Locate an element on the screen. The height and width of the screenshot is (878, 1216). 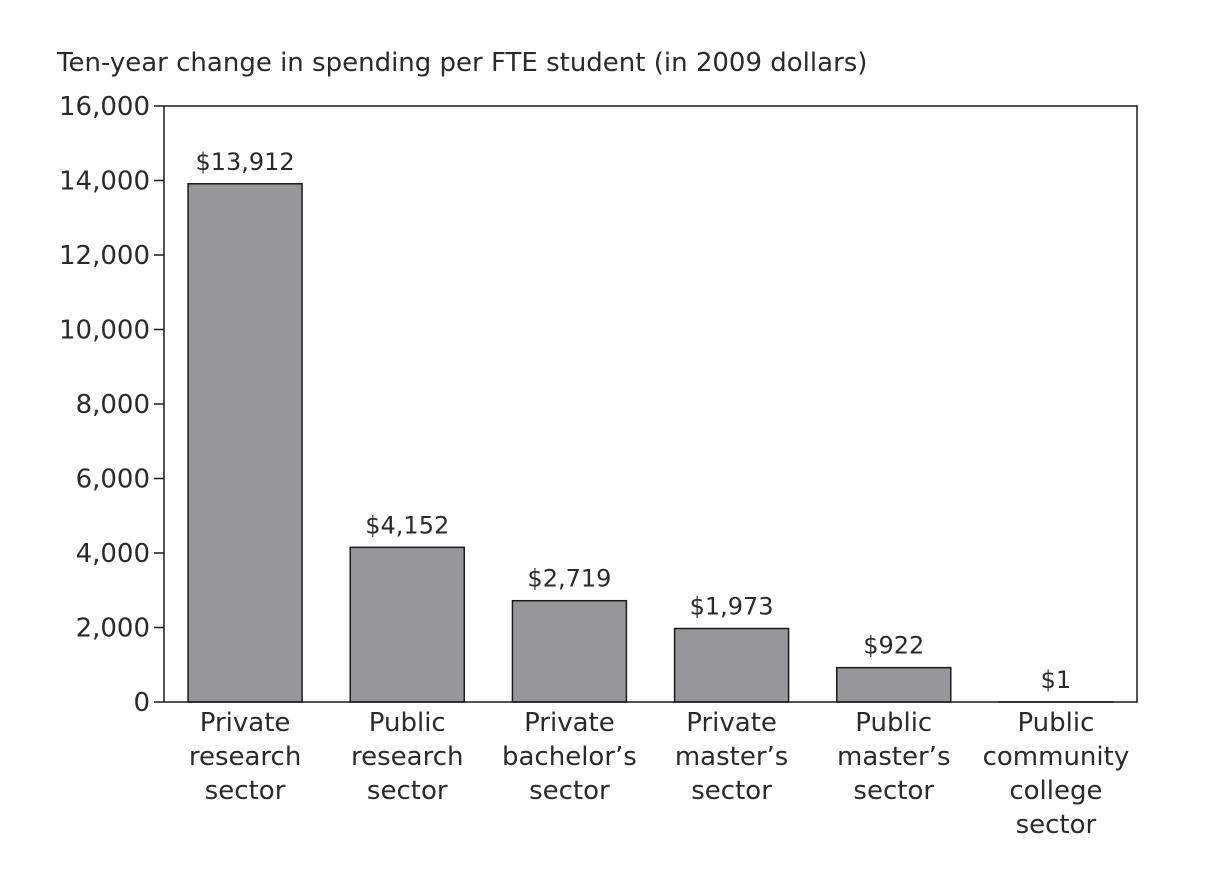
data-label: $922 is located at coordinates (893, 646).